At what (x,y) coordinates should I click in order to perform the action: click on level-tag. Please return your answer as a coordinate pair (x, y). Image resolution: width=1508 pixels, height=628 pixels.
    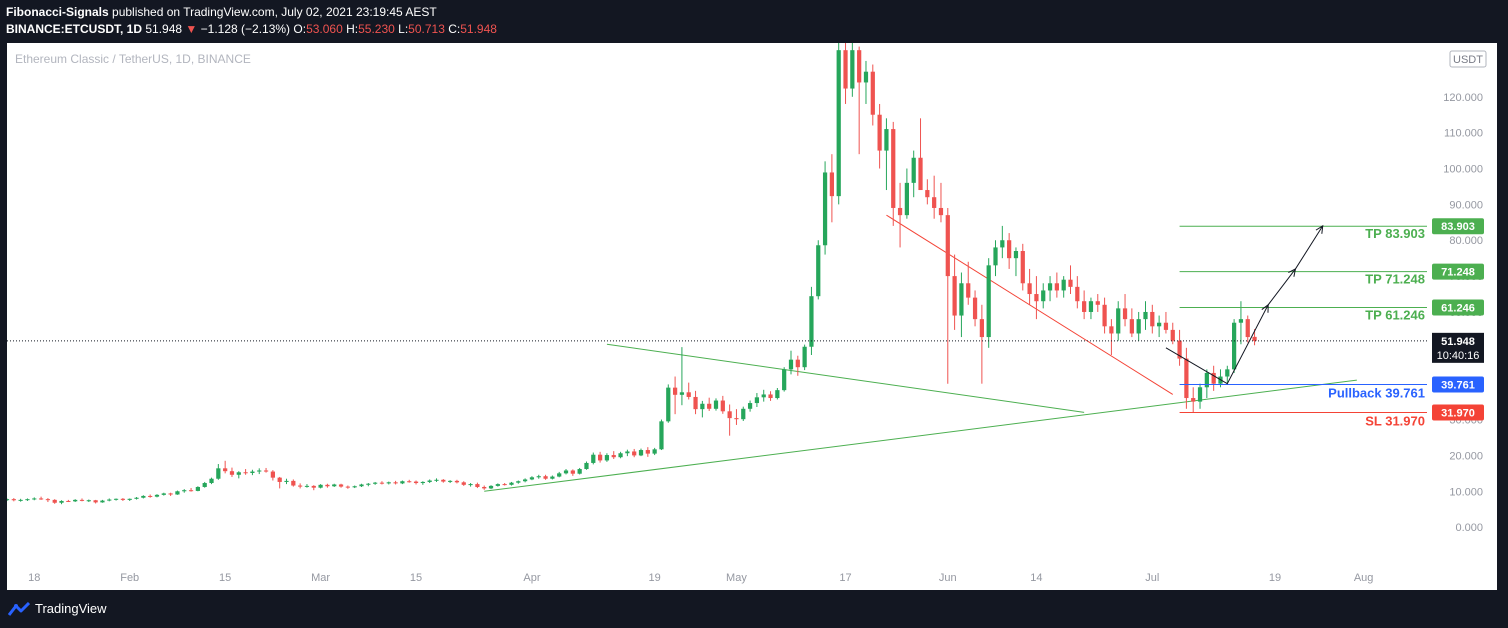
    Looking at the image, I should click on (1458, 412).